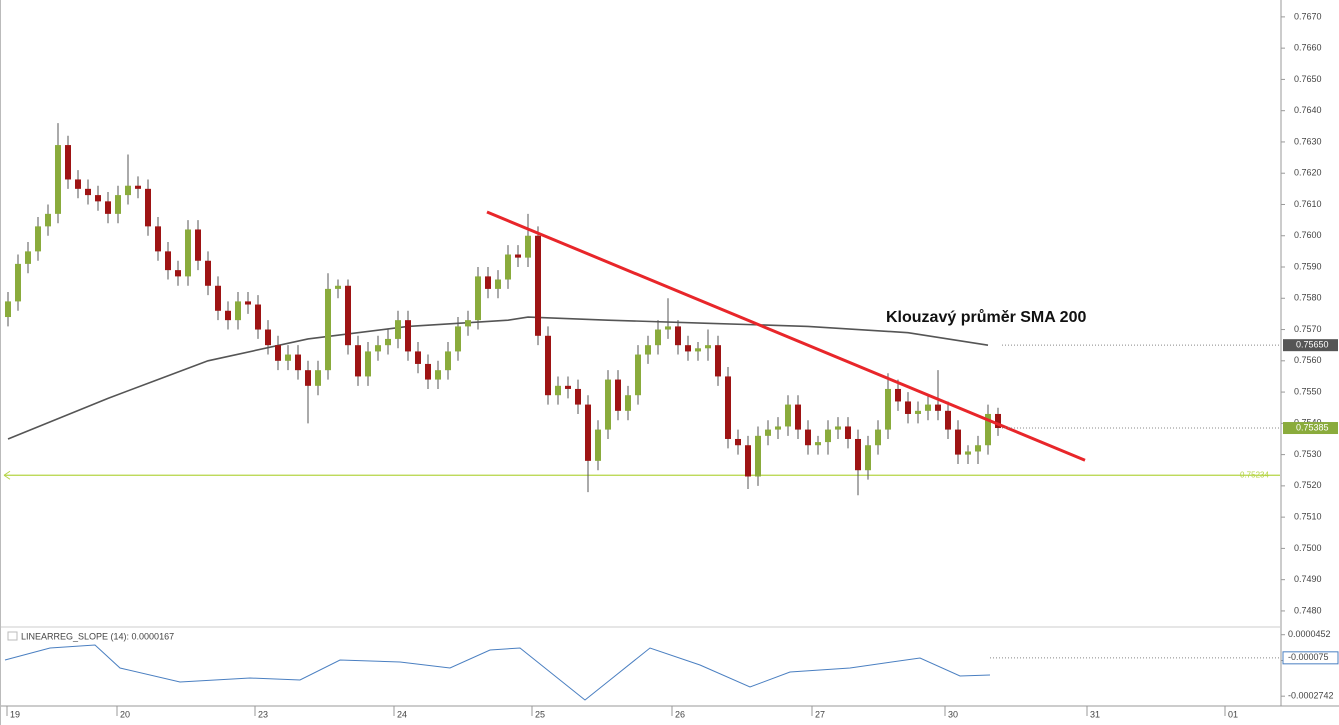  I want to click on price-label: 0.75650, so click(1312, 345).